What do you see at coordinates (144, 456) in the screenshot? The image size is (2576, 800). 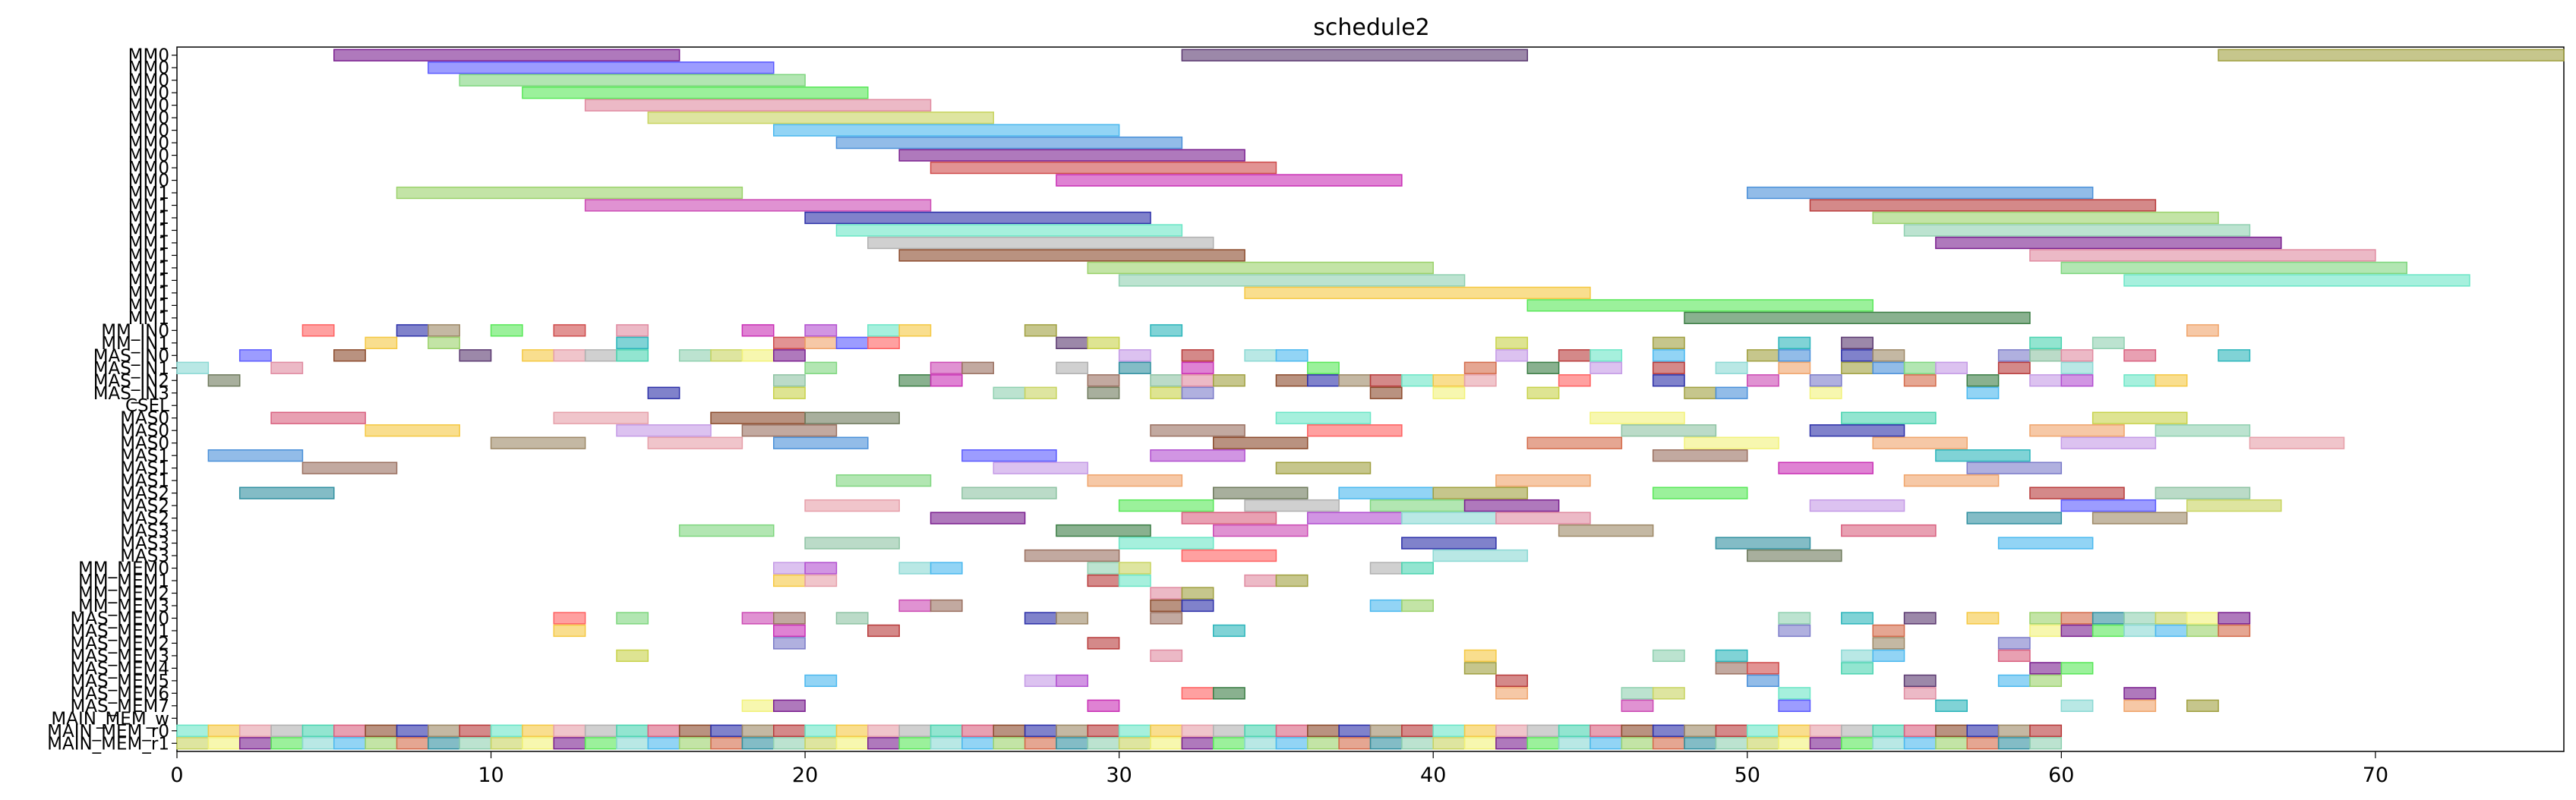 I see `y-tick-label: MAS1` at bounding box center [144, 456].